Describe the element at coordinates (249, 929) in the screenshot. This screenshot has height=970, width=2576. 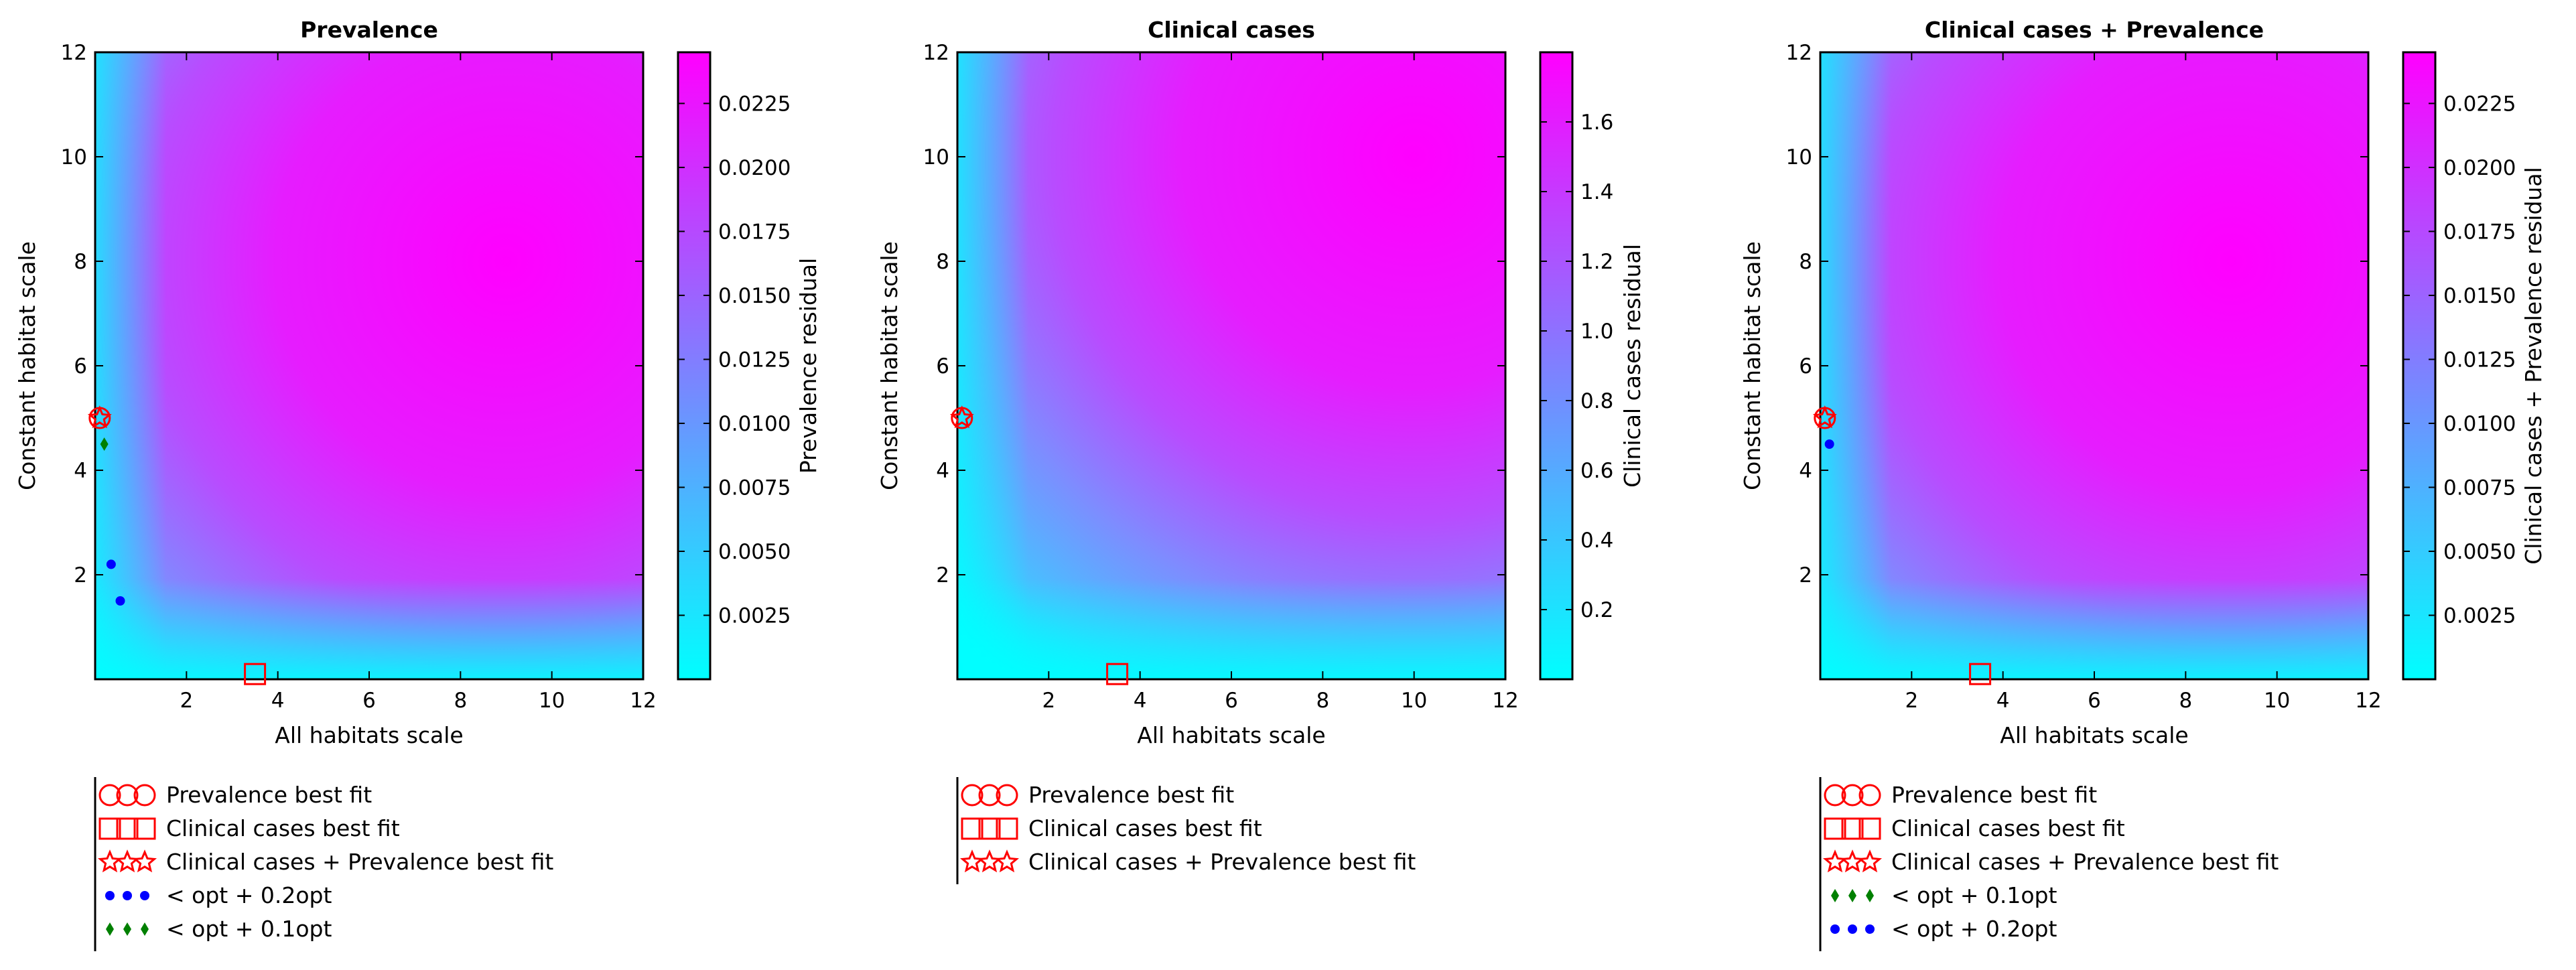
I see `legend-label: < opt + 0.1opt` at that location.